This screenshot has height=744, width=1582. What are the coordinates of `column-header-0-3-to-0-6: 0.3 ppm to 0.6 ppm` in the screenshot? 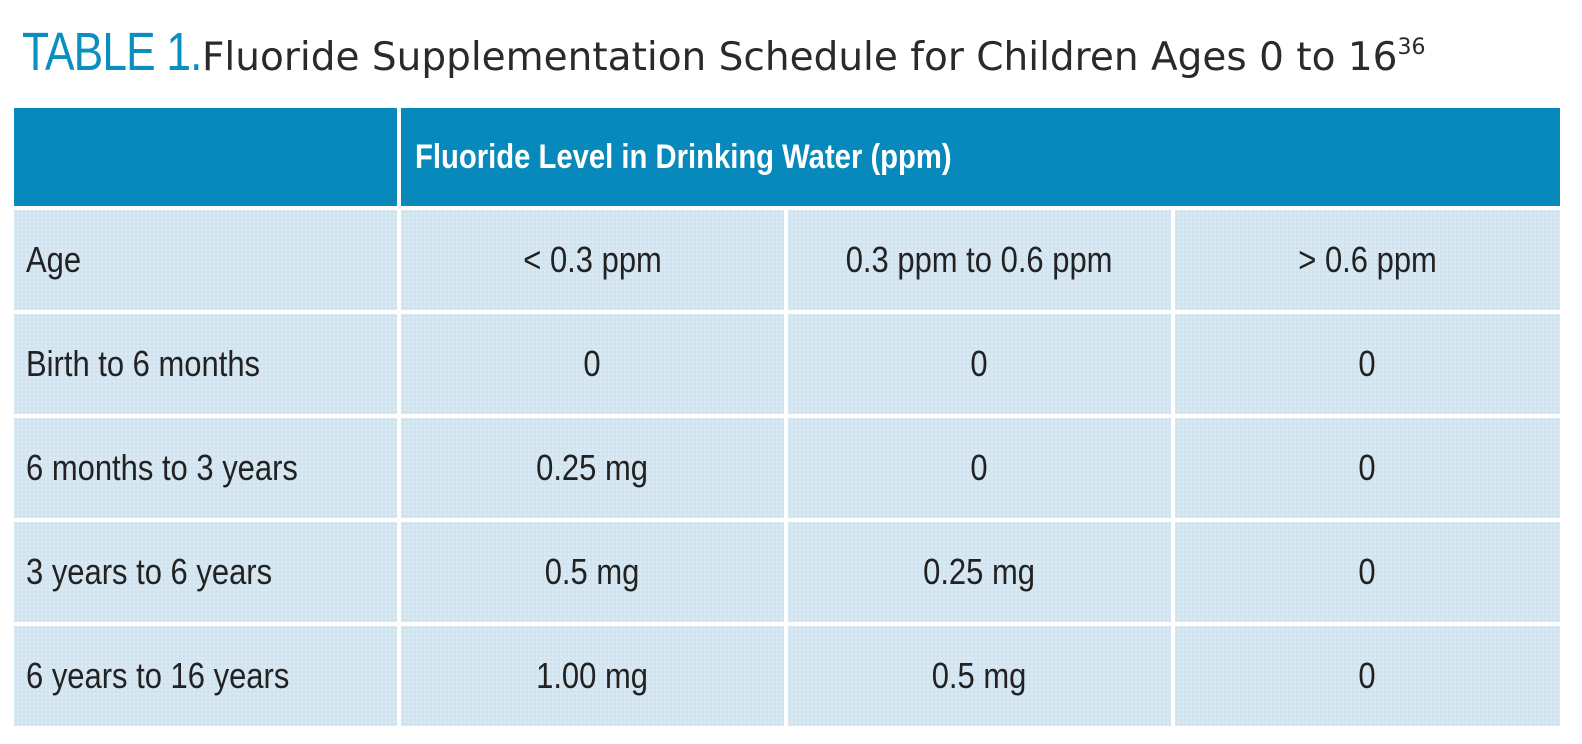 It's located at (979, 260).